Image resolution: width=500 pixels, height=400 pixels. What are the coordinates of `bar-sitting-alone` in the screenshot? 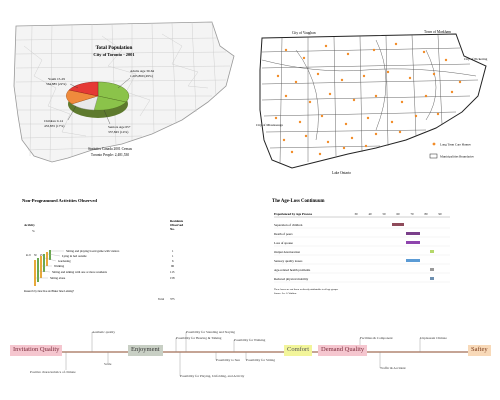 It's located at (35, 273).